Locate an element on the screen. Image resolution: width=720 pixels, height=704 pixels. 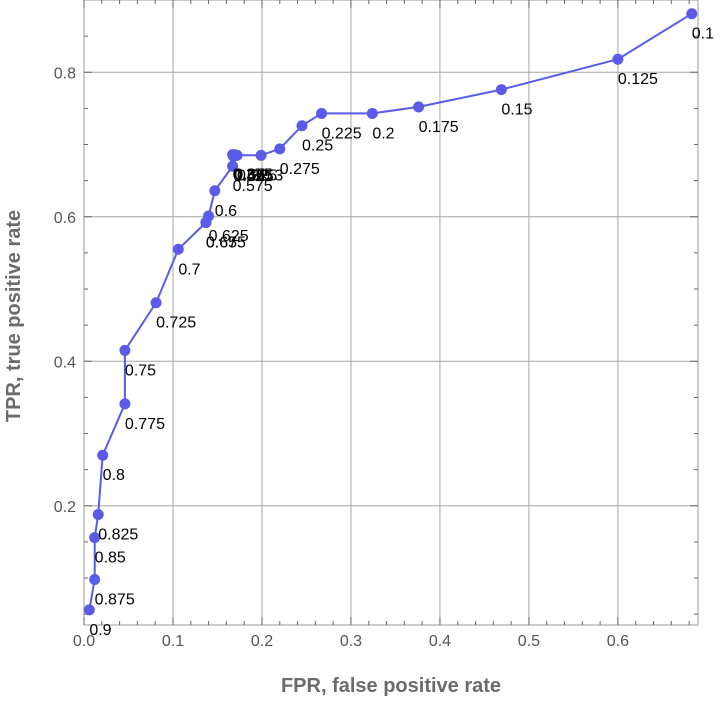
x-tick-label: 0.3 is located at coordinates (351, 641).